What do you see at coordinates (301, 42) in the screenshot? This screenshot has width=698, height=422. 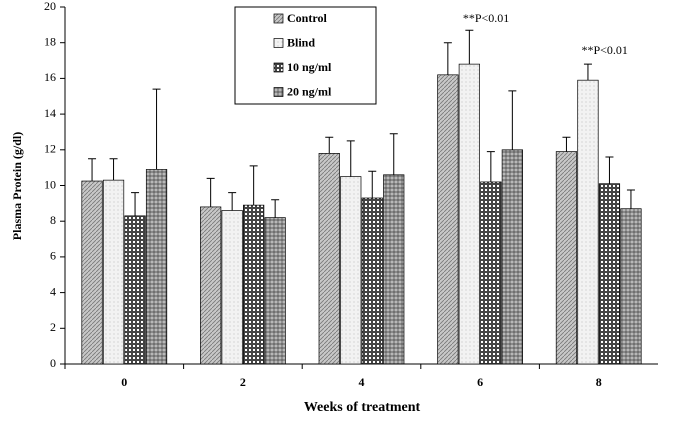 I see `legend-label: Blind` at bounding box center [301, 42].